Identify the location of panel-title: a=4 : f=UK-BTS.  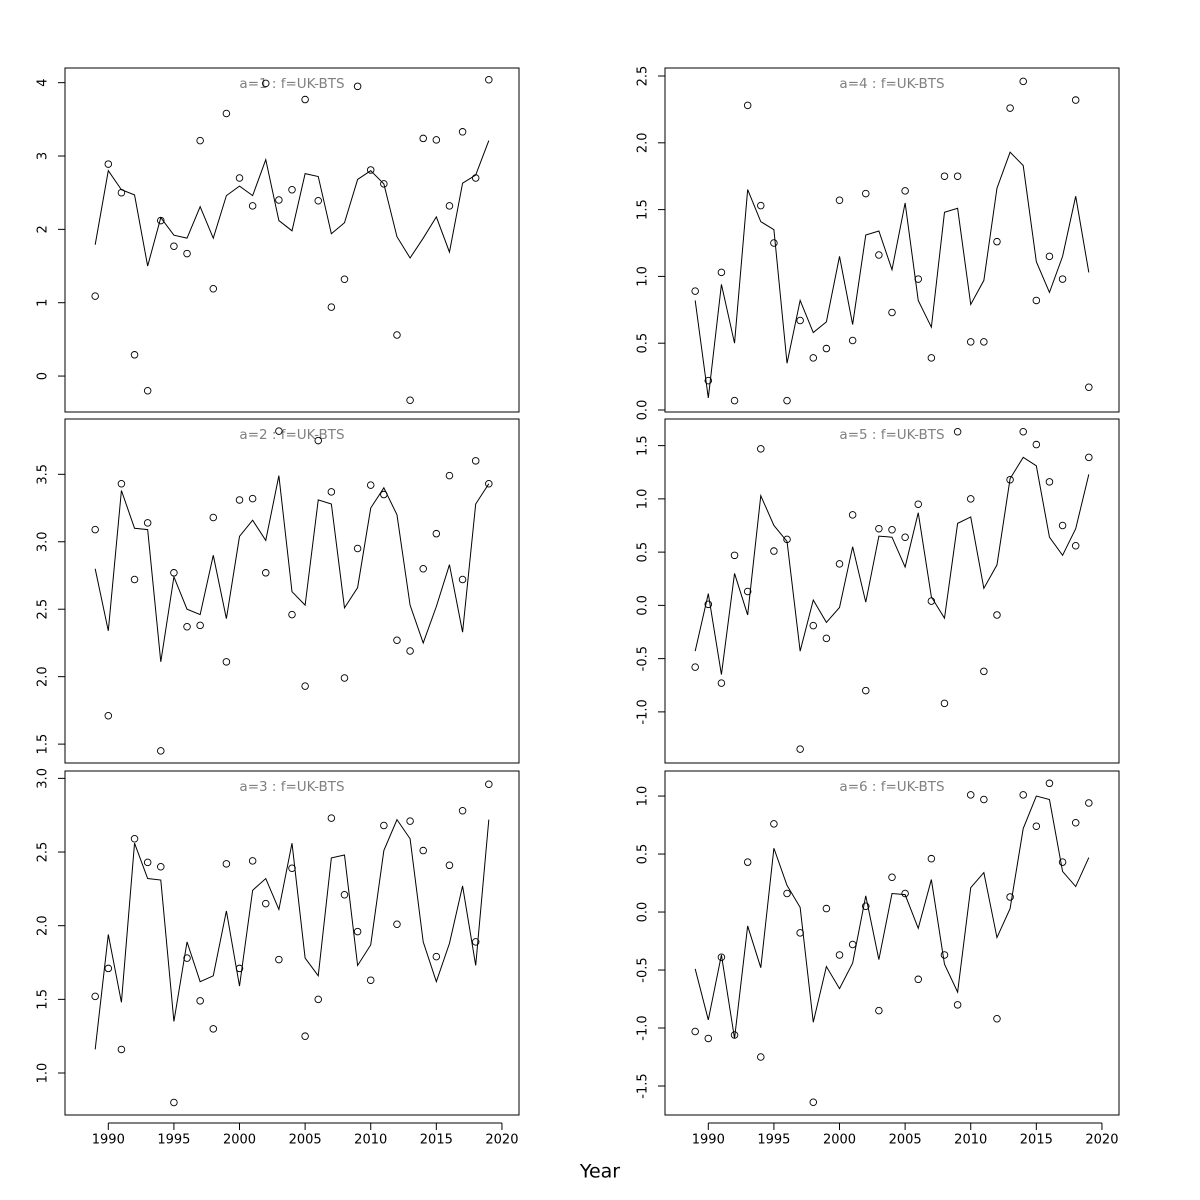
(891, 84).